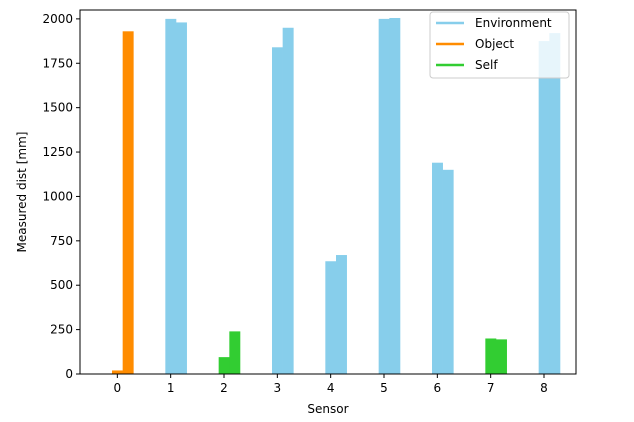 Image resolution: width=634 pixels, height=422 pixels. Describe the element at coordinates (327, 409) in the screenshot. I see `x-axis-label: Sensor` at that location.